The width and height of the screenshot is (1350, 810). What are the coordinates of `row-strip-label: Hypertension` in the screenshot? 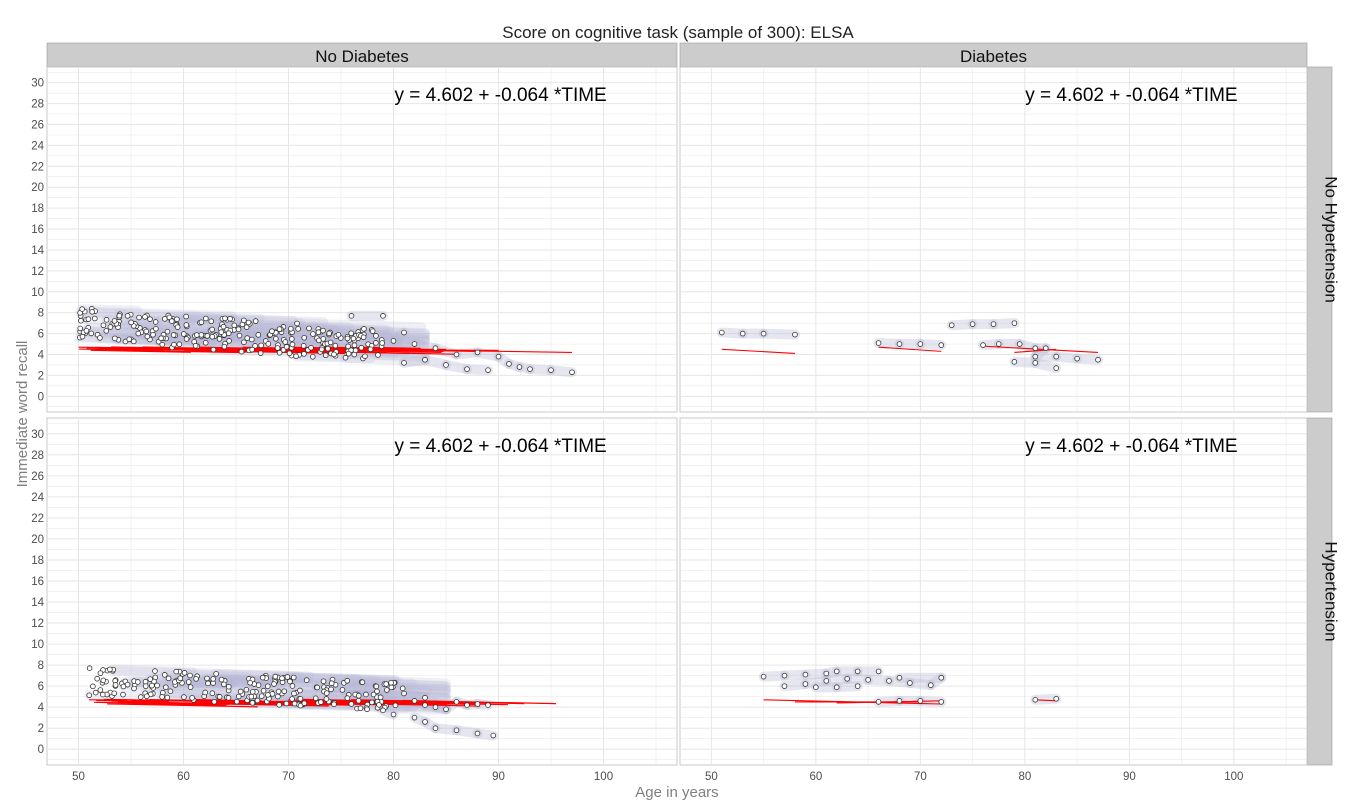 It's located at (1331, 591).